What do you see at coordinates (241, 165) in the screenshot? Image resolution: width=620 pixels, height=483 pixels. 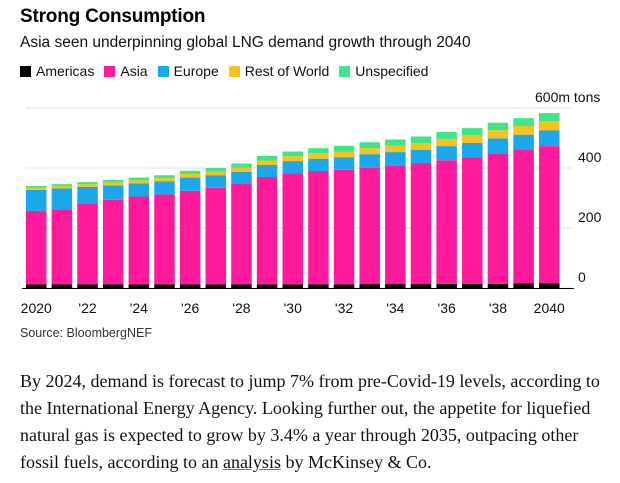 I see `bar-unspecified-2028` at bounding box center [241, 165].